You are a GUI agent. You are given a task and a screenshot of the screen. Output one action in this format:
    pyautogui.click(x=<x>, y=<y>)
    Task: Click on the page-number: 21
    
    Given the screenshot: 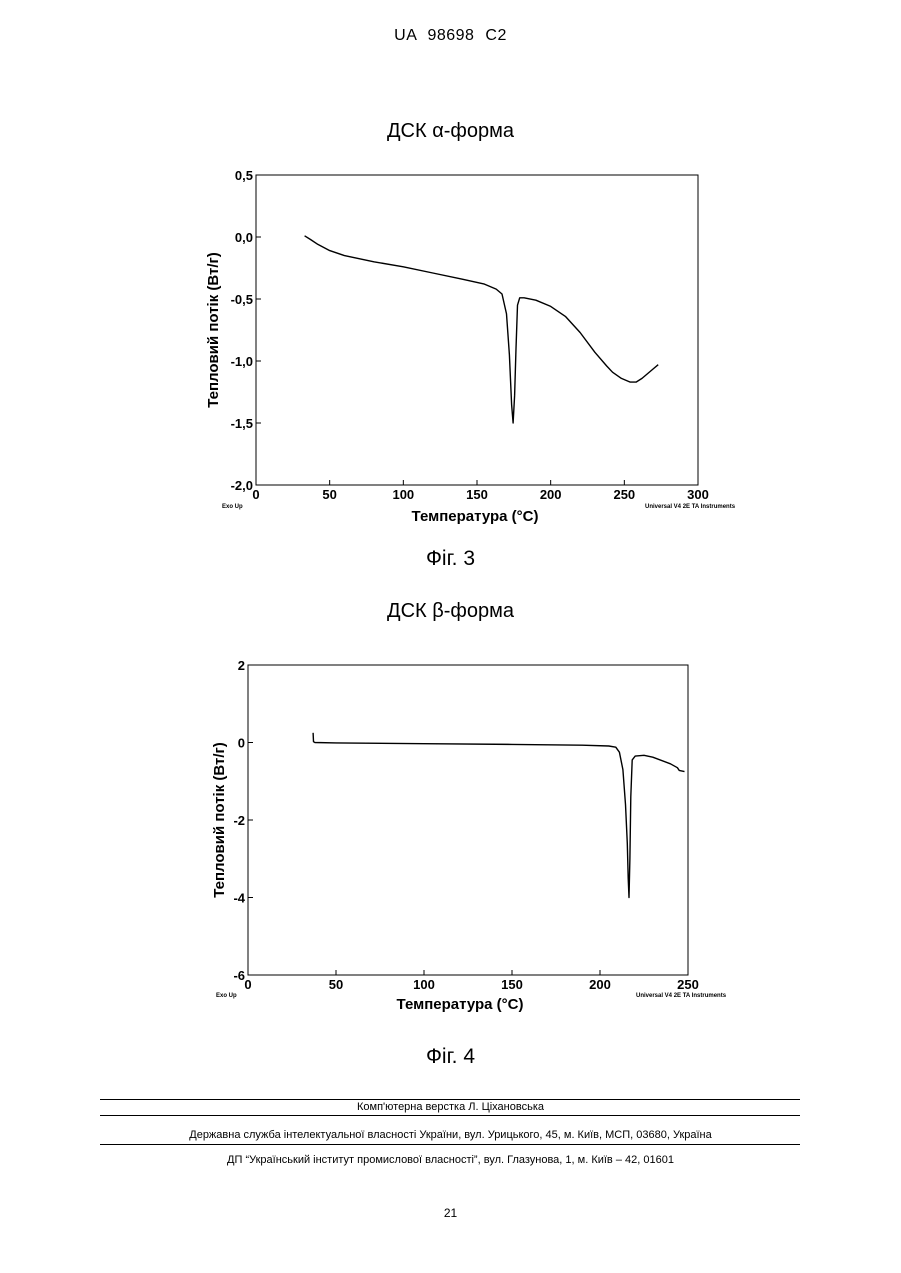 What is the action you would take?
    pyautogui.click(x=450, y=1213)
    